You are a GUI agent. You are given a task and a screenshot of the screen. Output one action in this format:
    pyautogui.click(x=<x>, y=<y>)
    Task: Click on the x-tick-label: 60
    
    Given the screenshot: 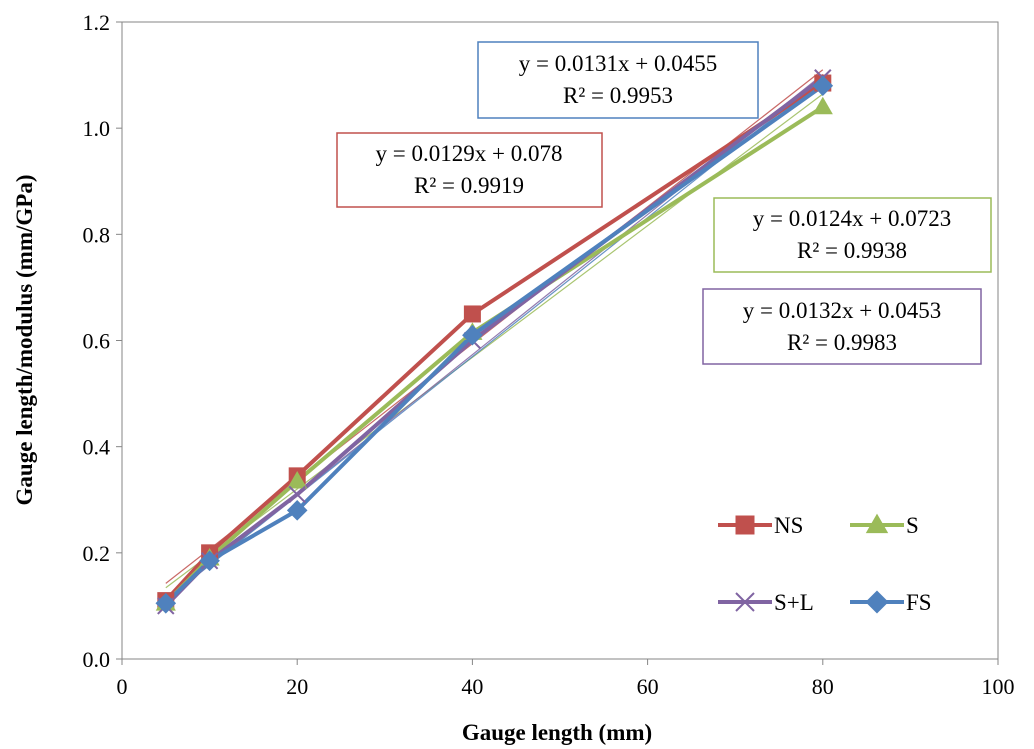 What is the action you would take?
    pyautogui.click(x=648, y=686)
    